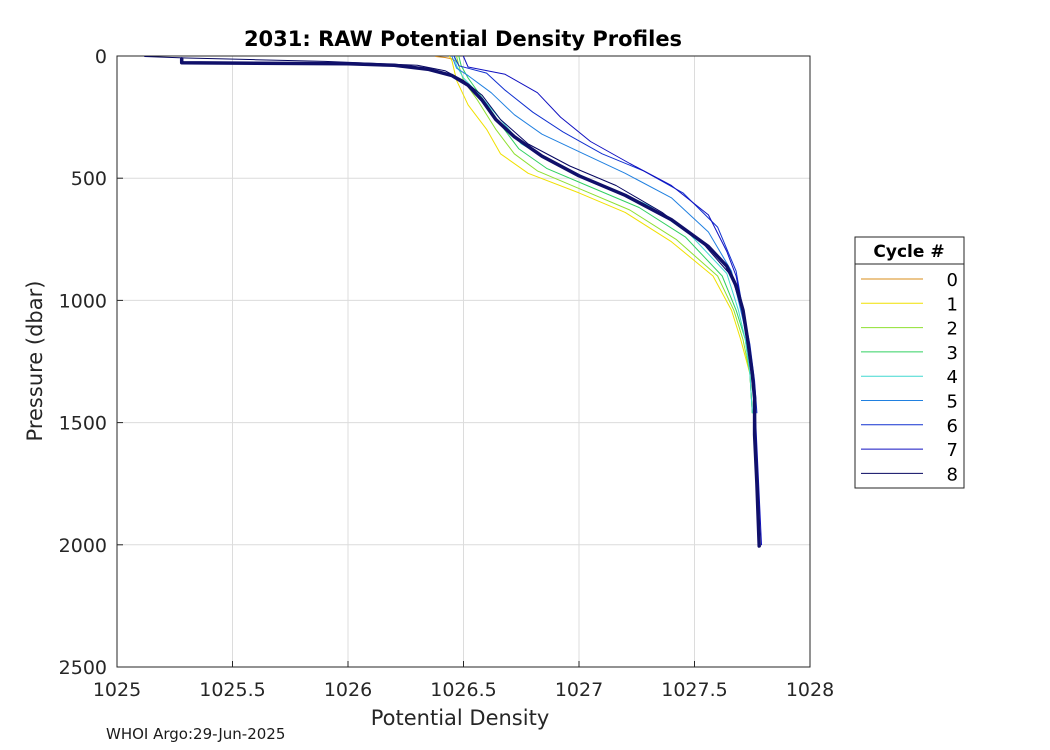 Image resolution: width=1050 pixels, height=750 pixels. I want to click on y-tick-label: 2500, so click(83, 668).